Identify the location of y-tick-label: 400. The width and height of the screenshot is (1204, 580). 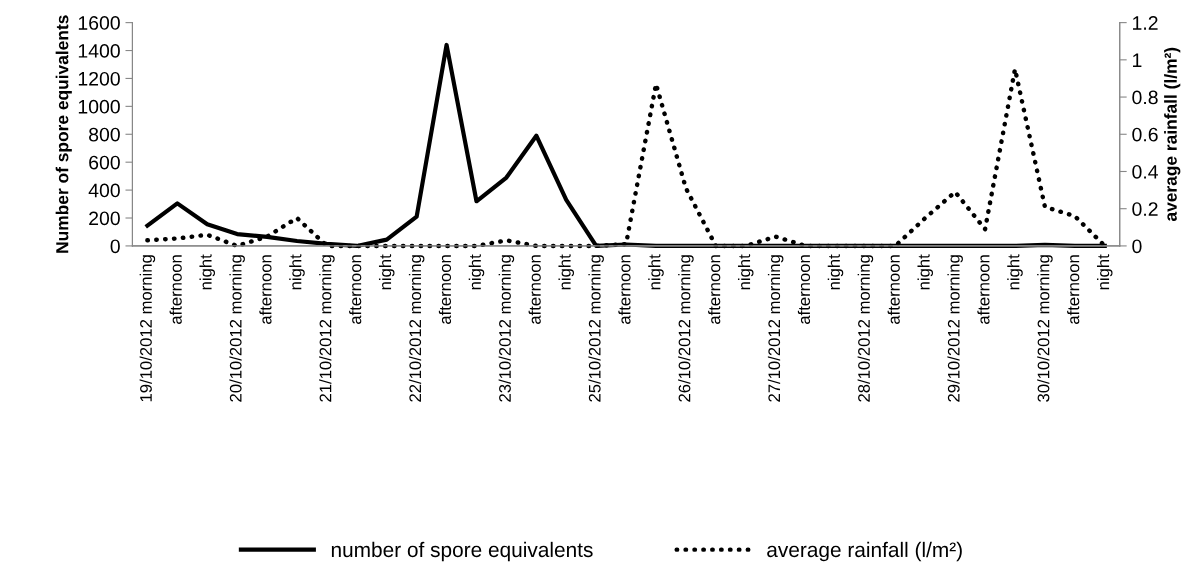
(104, 190).